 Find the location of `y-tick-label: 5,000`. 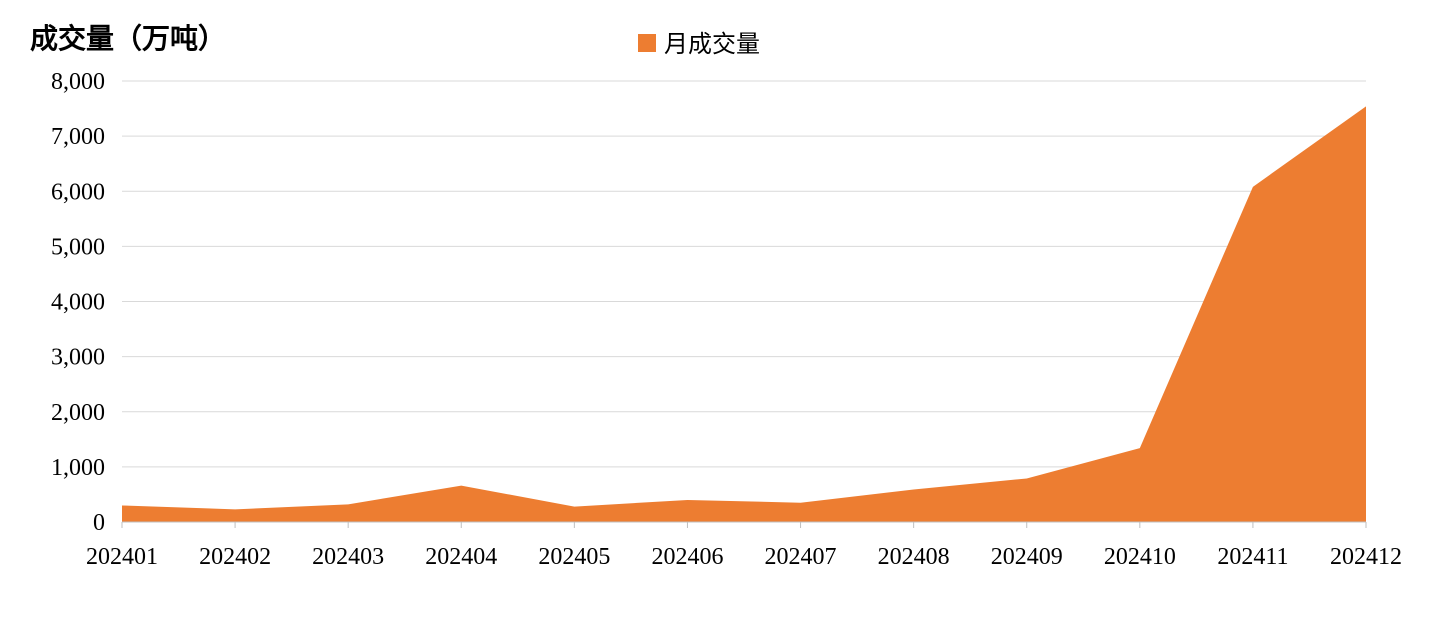

y-tick-label: 5,000 is located at coordinates (78, 247).